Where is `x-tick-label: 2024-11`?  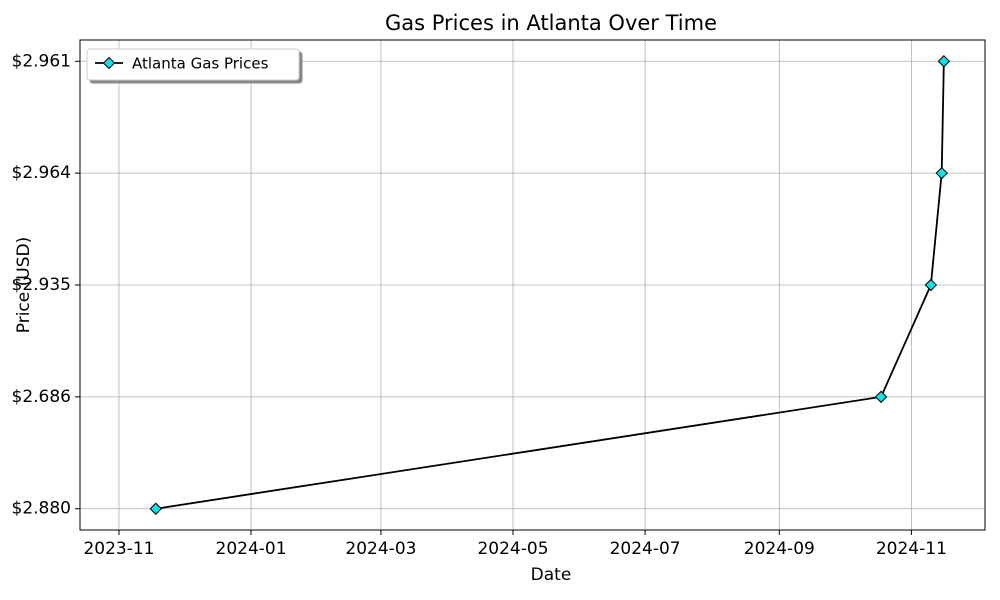 x-tick-label: 2024-11 is located at coordinates (911, 549).